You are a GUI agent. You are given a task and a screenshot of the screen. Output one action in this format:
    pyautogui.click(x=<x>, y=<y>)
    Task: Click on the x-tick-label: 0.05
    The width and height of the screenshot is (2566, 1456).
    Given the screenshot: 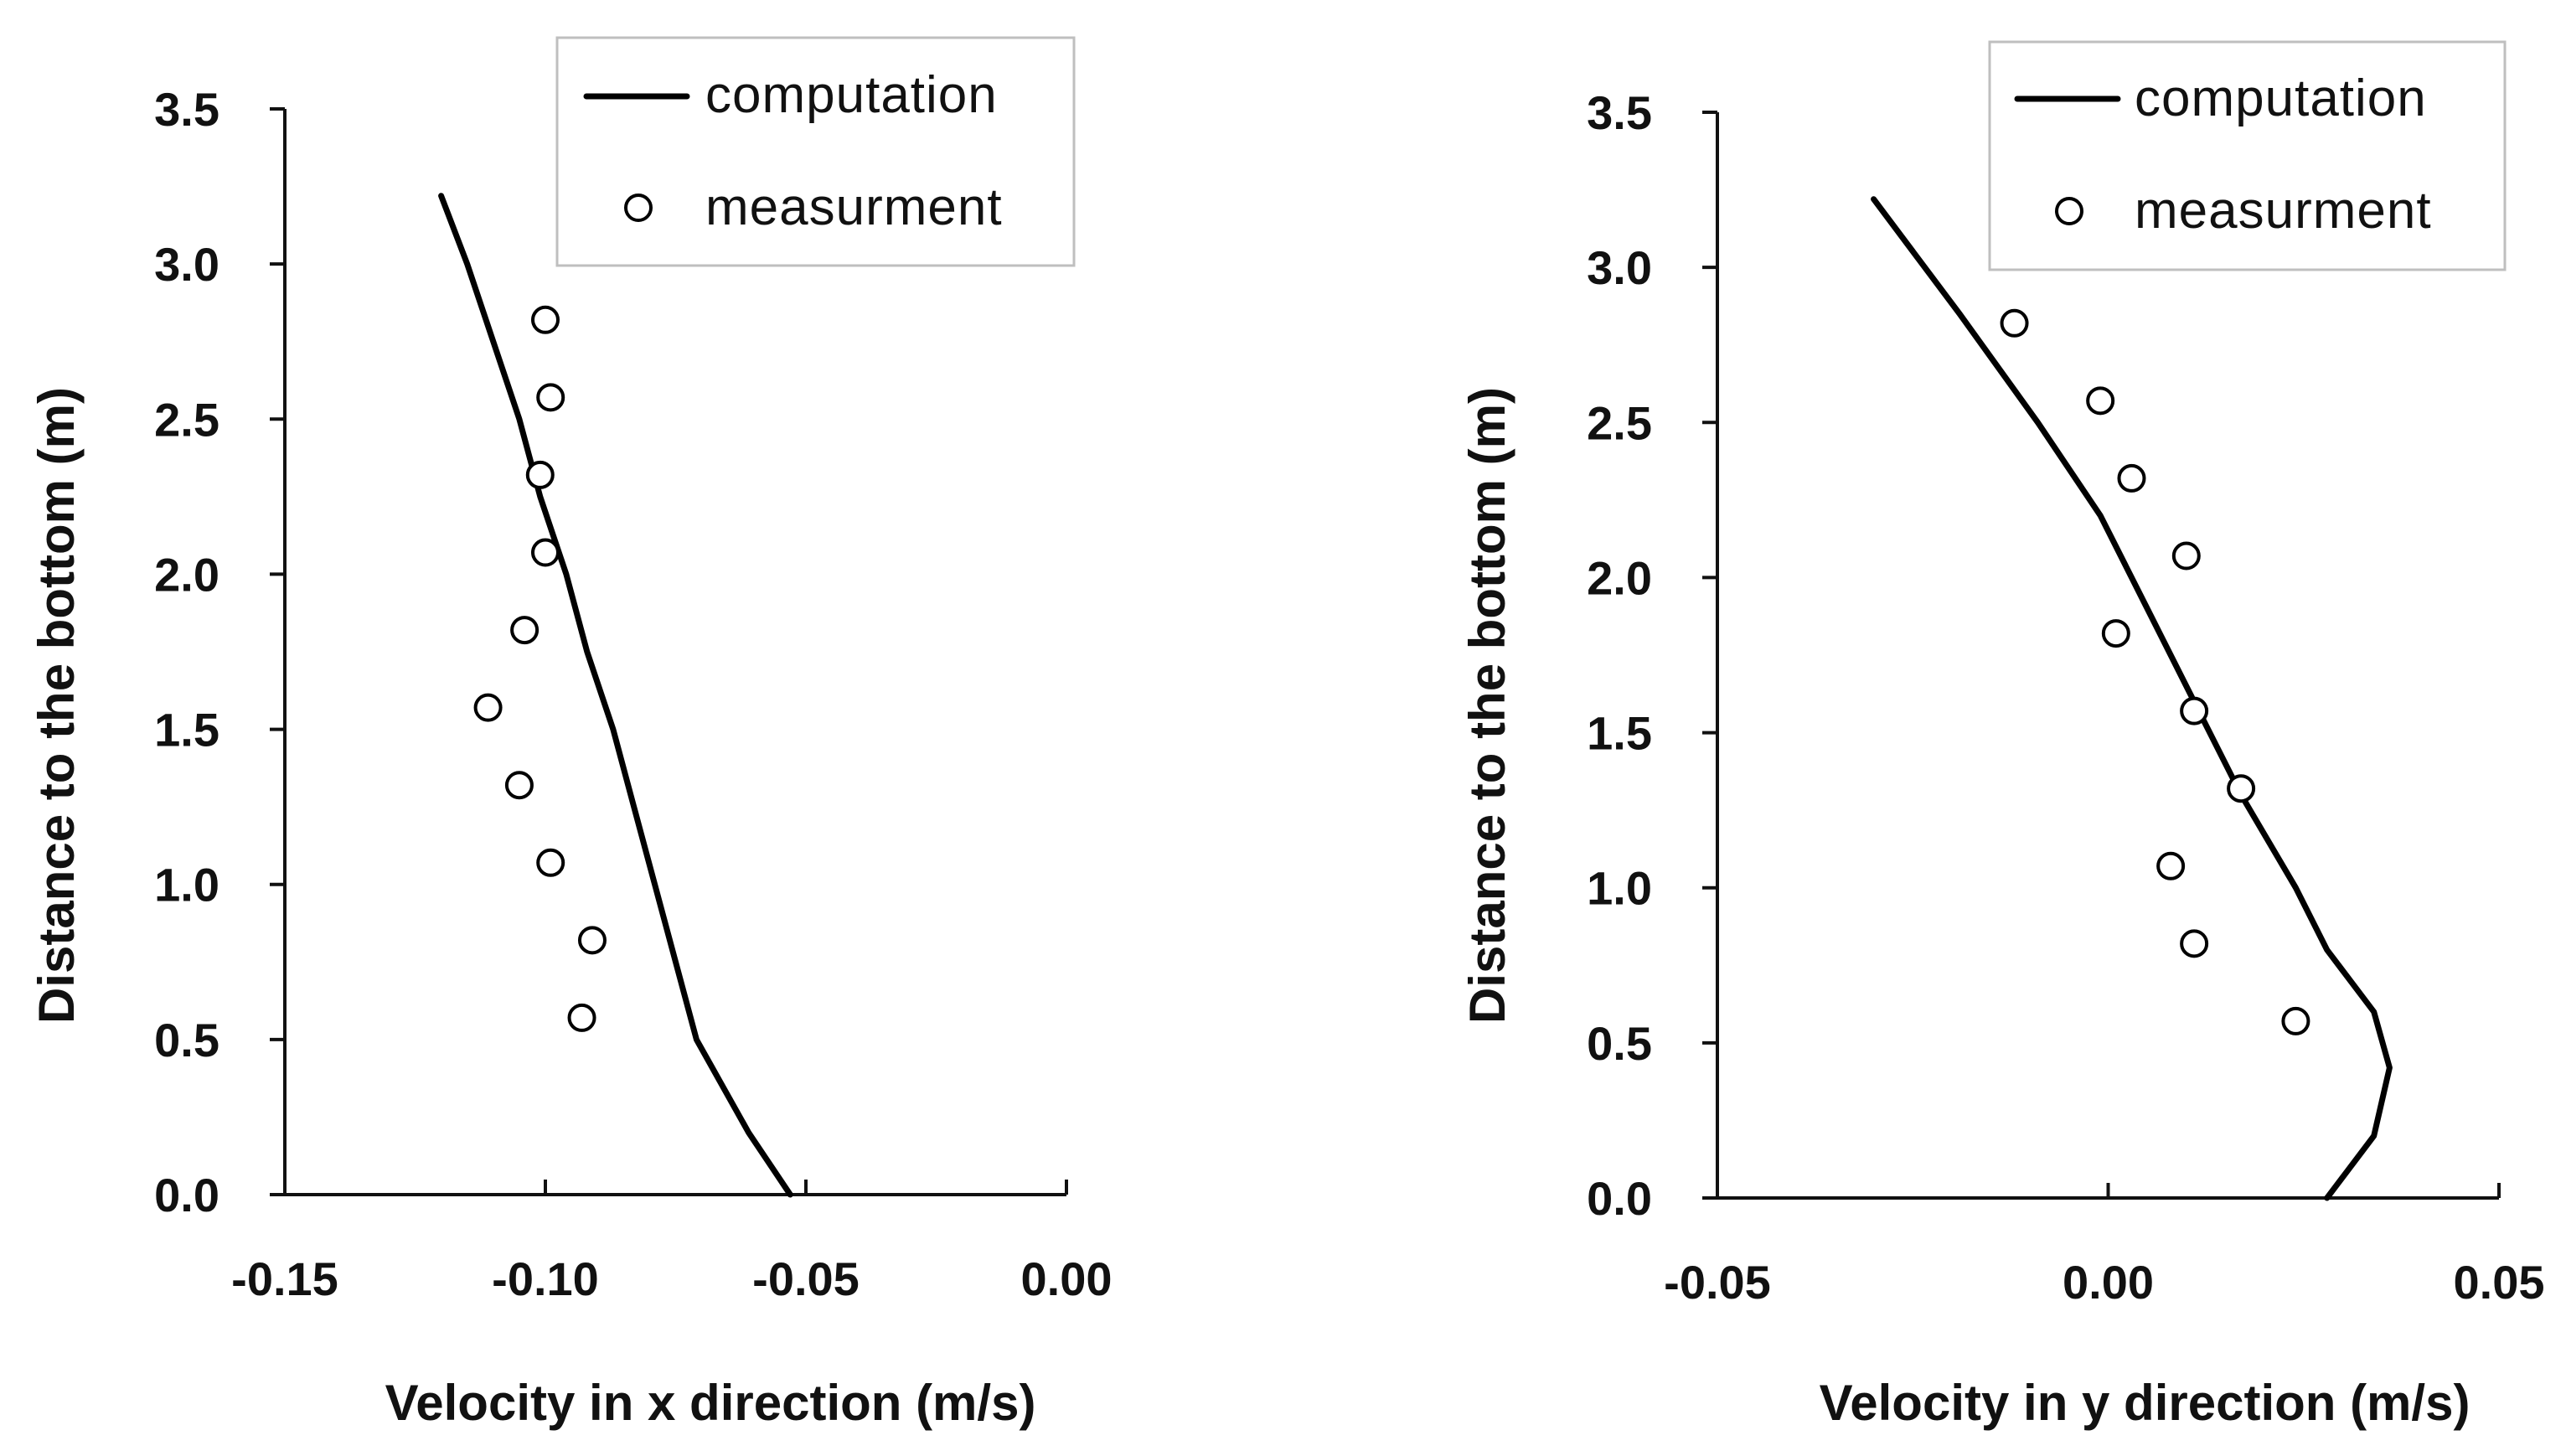 What is the action you would take?
    pyautogui.click(x=2499, y=1282)
    